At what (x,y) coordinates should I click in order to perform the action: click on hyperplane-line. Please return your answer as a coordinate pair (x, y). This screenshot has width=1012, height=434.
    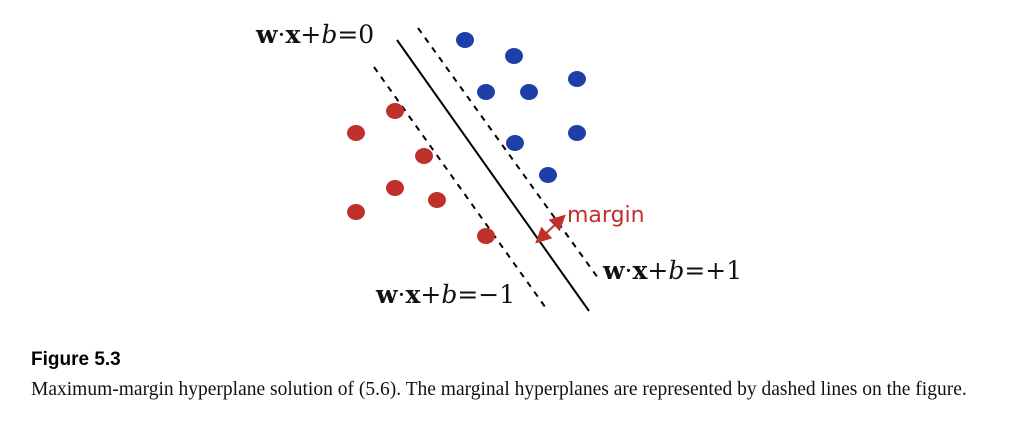
    Looking at the image, I should click on (493, 175).